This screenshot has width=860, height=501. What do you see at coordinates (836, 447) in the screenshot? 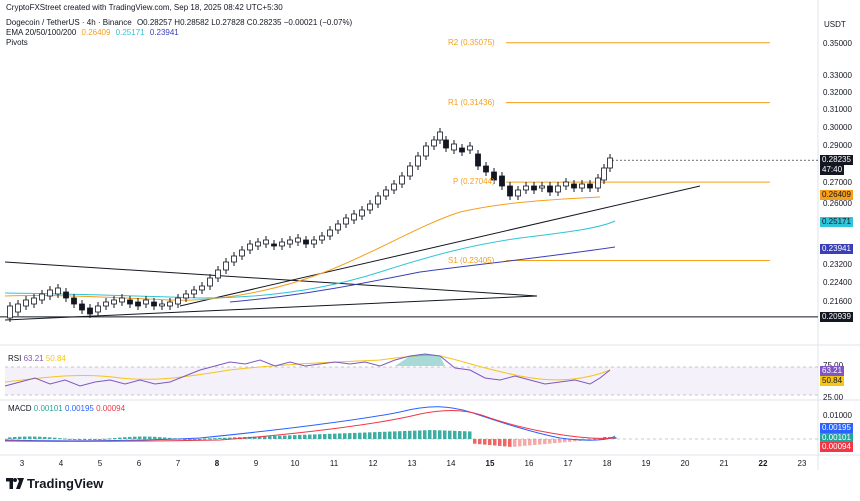
I see `macd-signal-tag: 0.00094` at bounding box center [836, 447].